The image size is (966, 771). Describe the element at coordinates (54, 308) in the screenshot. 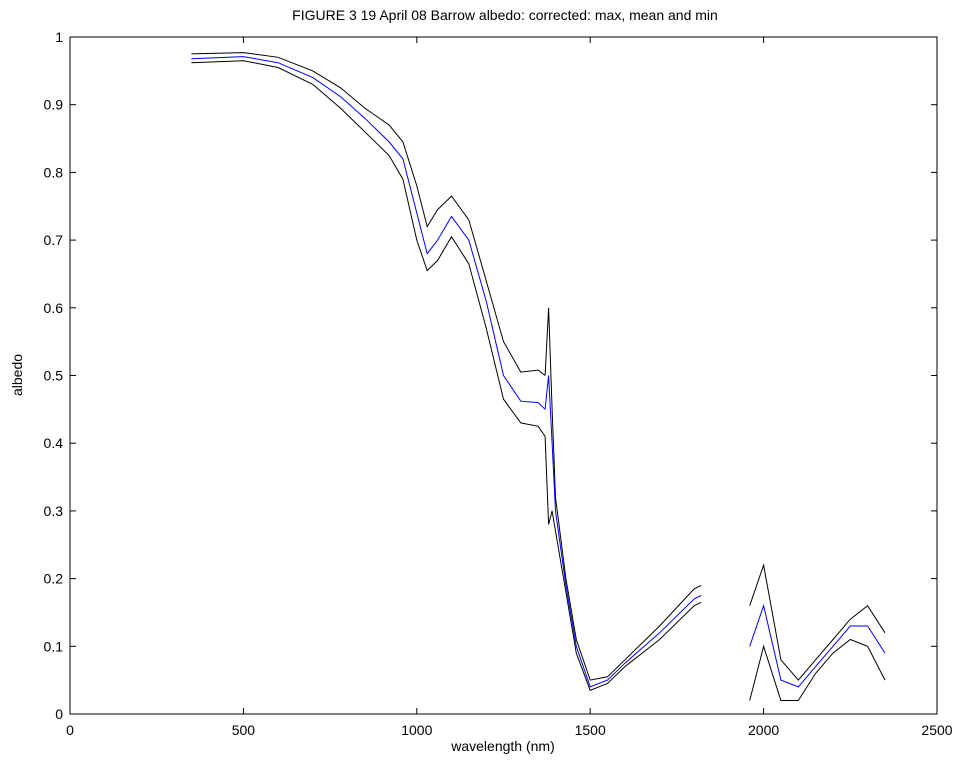

I see `y-tick-label: 0.6` at that location.